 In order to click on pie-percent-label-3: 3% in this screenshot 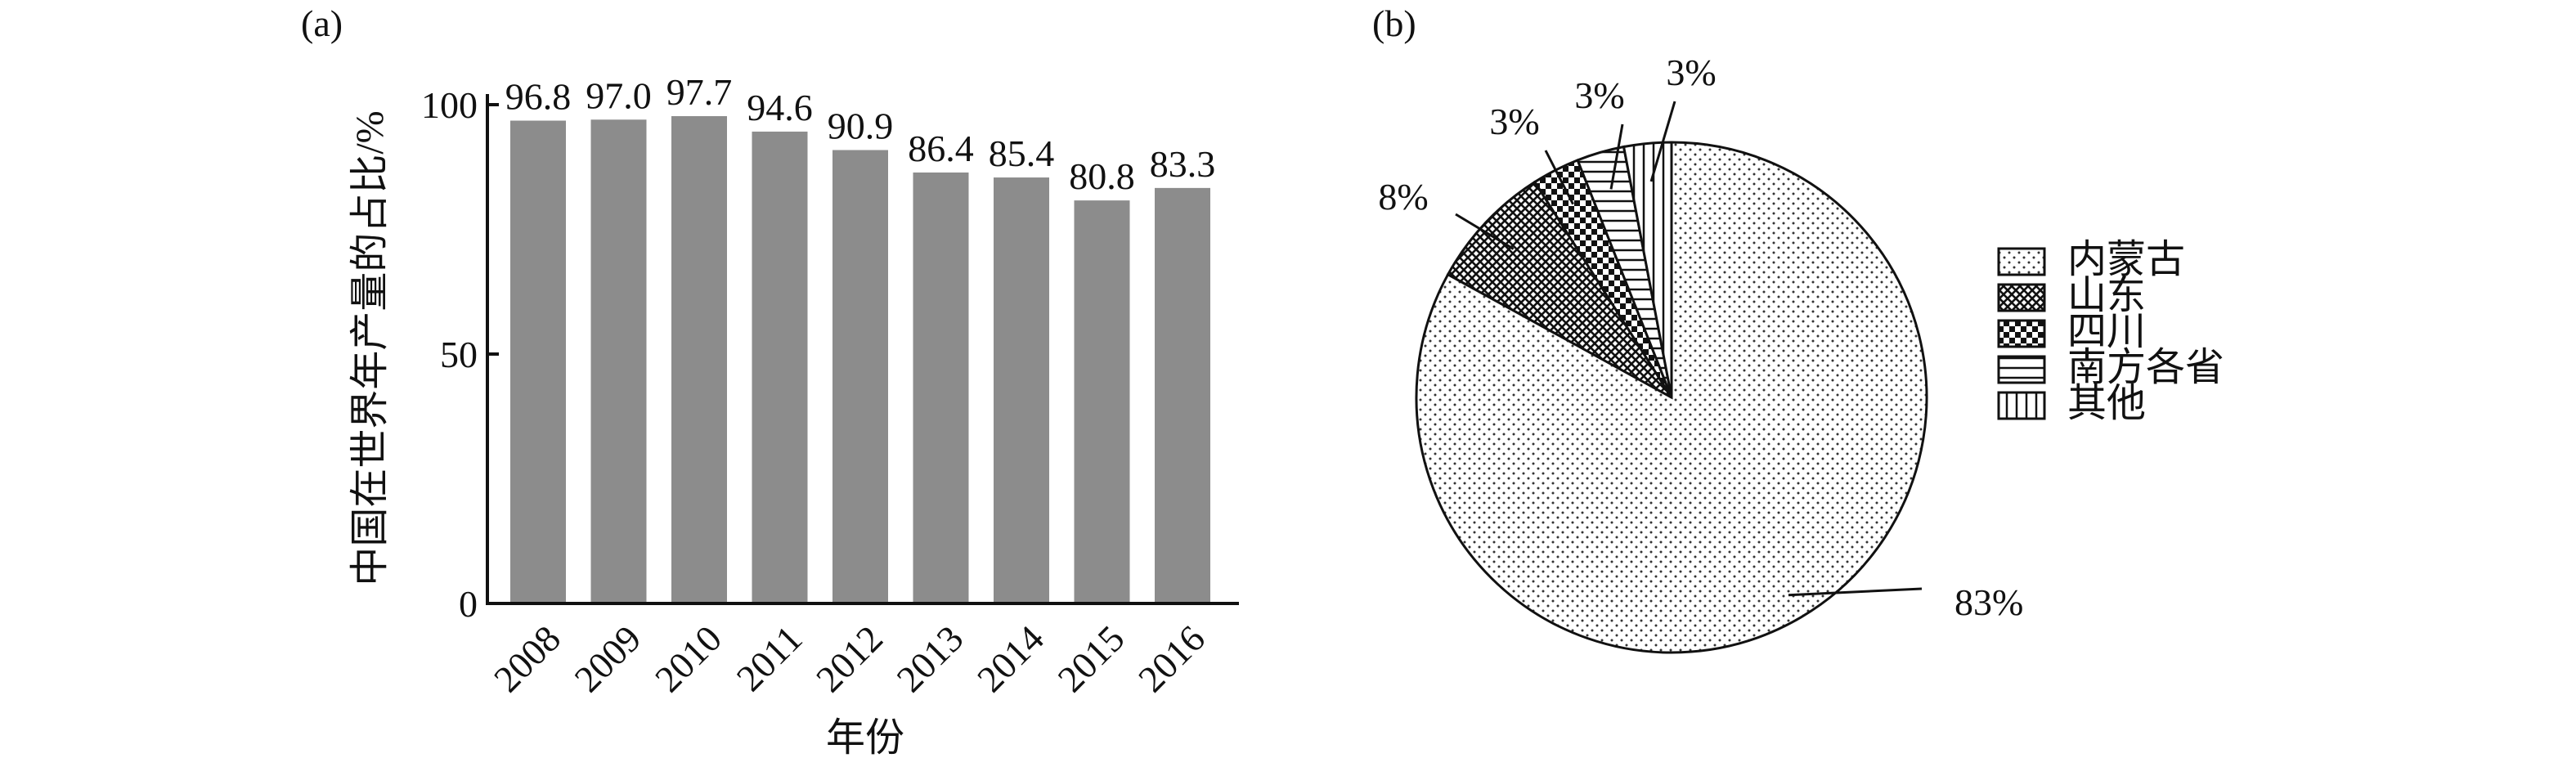, I will do `click(1514, 122)`.